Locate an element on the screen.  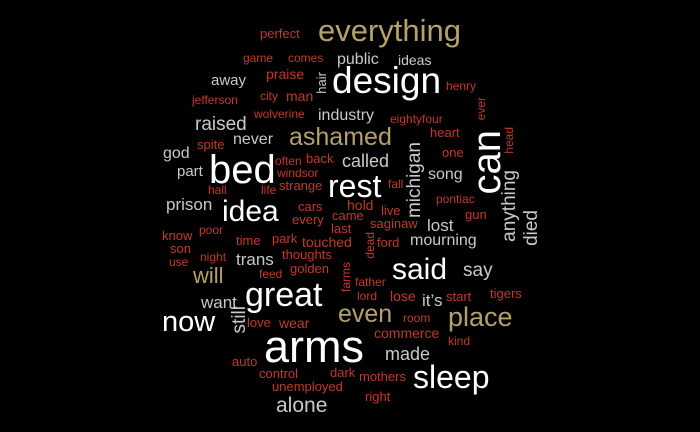
word-start: start is located at coordinates (459, 296).